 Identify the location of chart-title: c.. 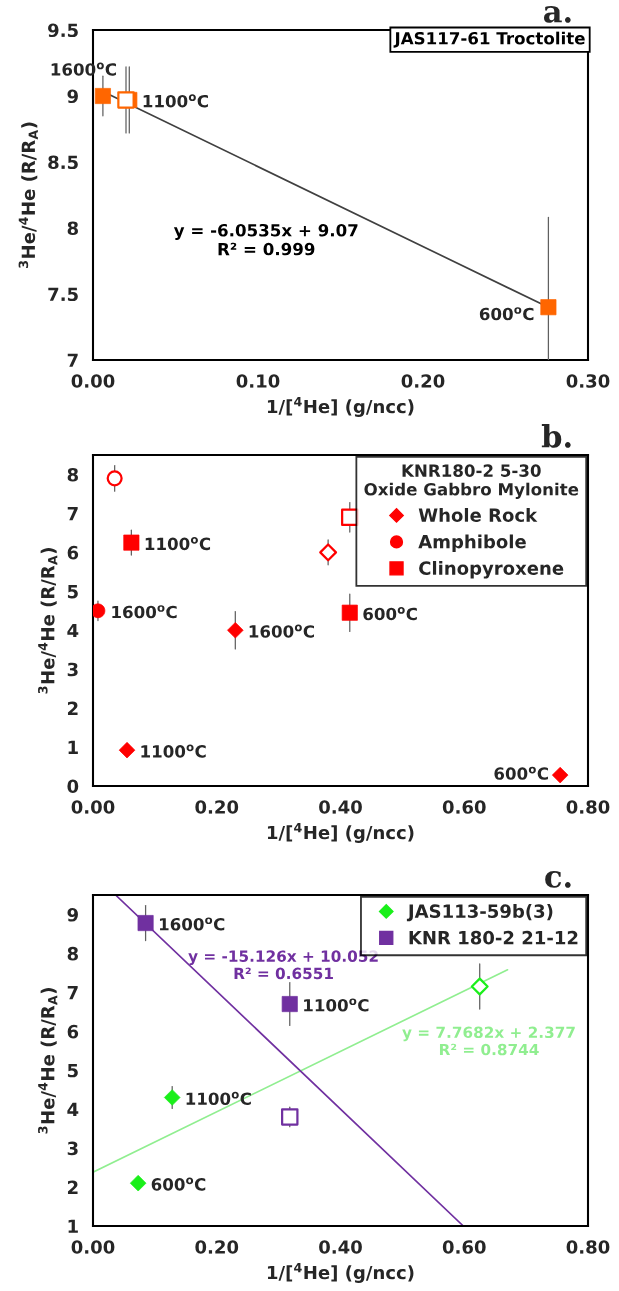
(558, 879).